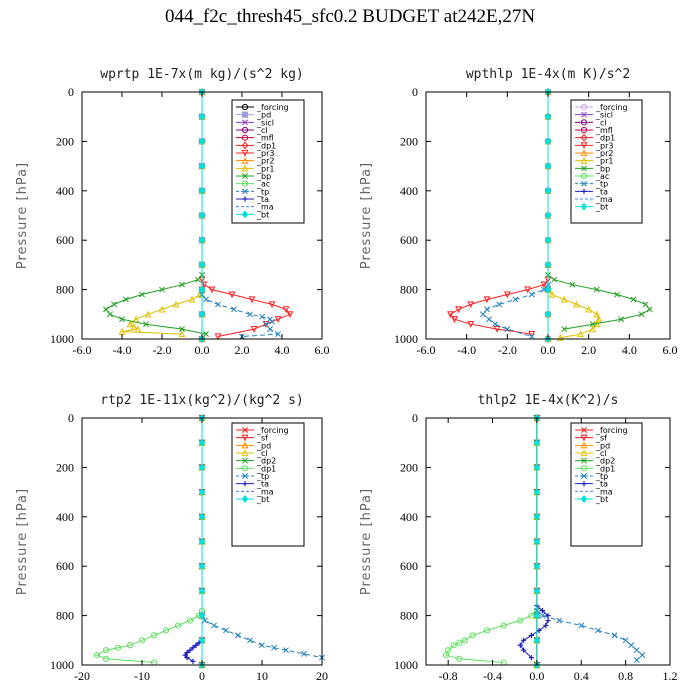 This screenshot has width=700, height=700. I want to click on x-tick-label: -4.0, so click(466, 350).